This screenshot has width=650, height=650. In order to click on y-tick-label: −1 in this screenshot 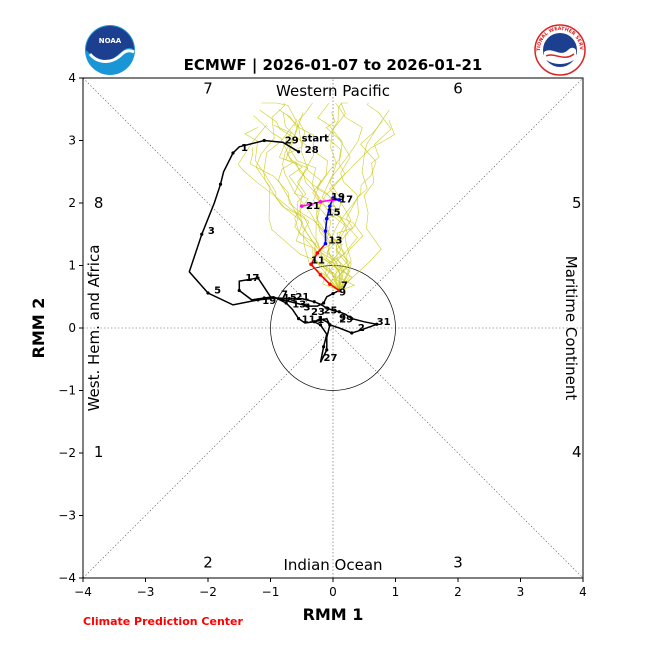, I will do `click(67, 391)`.